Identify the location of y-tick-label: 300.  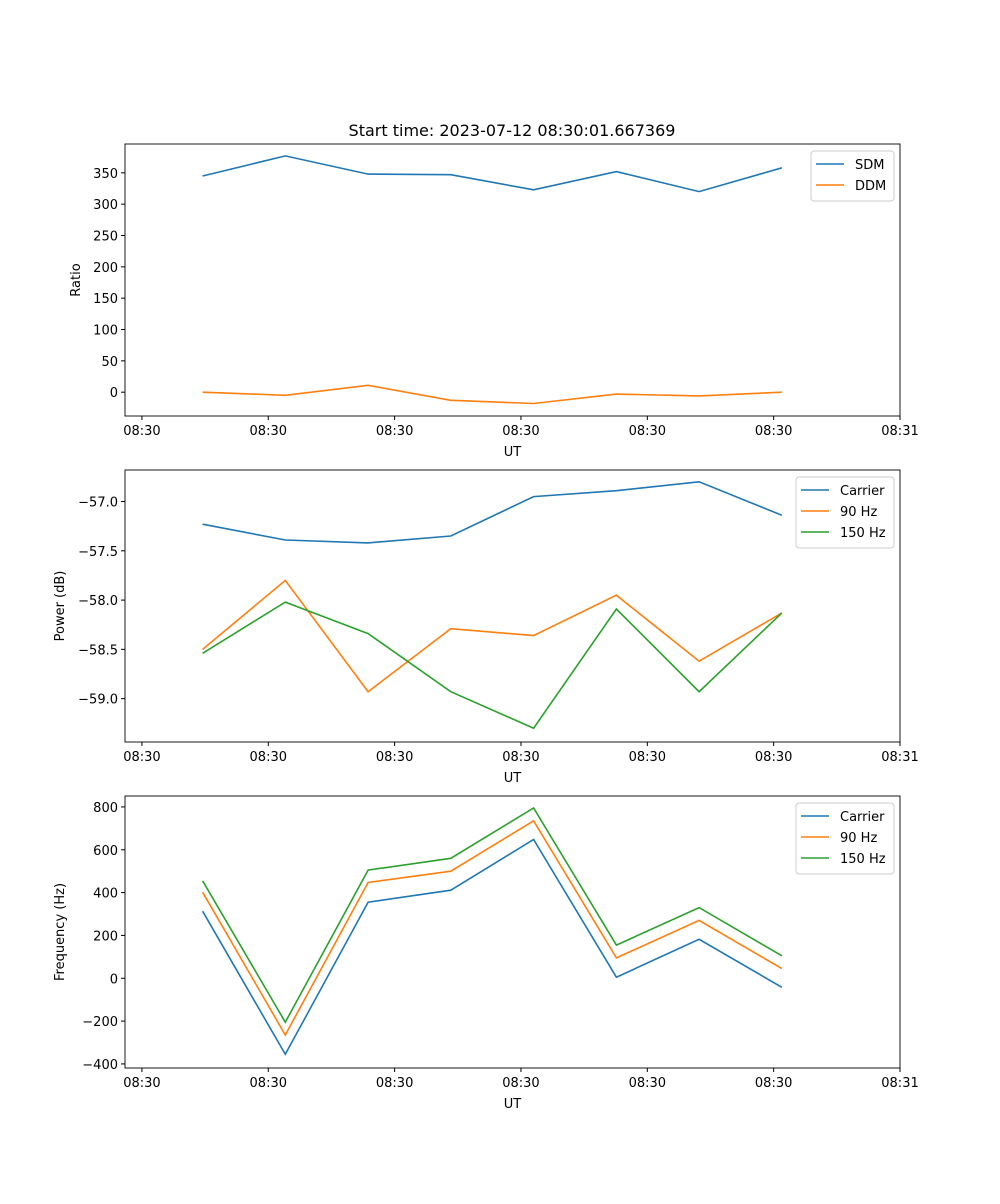
(105, 205).